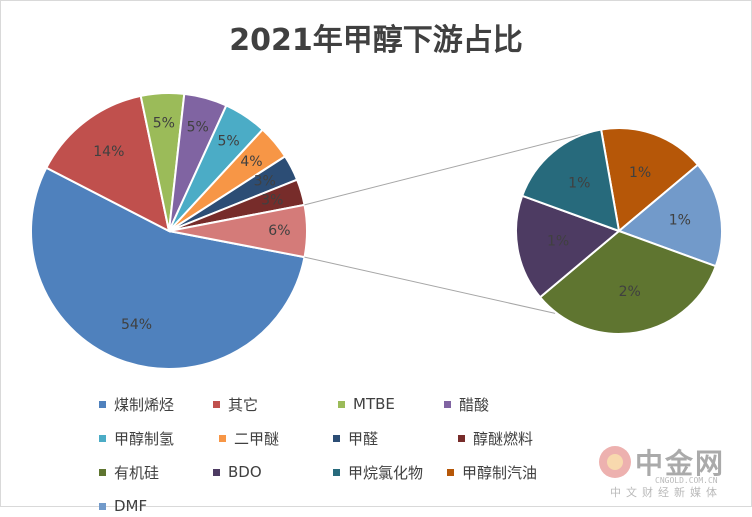 Image resolution: width=752 pixels, height=517 pixels. Describe the element at coordinates (363, 438) in the screenshot. I see `legend-label: 甲醛` at that location.